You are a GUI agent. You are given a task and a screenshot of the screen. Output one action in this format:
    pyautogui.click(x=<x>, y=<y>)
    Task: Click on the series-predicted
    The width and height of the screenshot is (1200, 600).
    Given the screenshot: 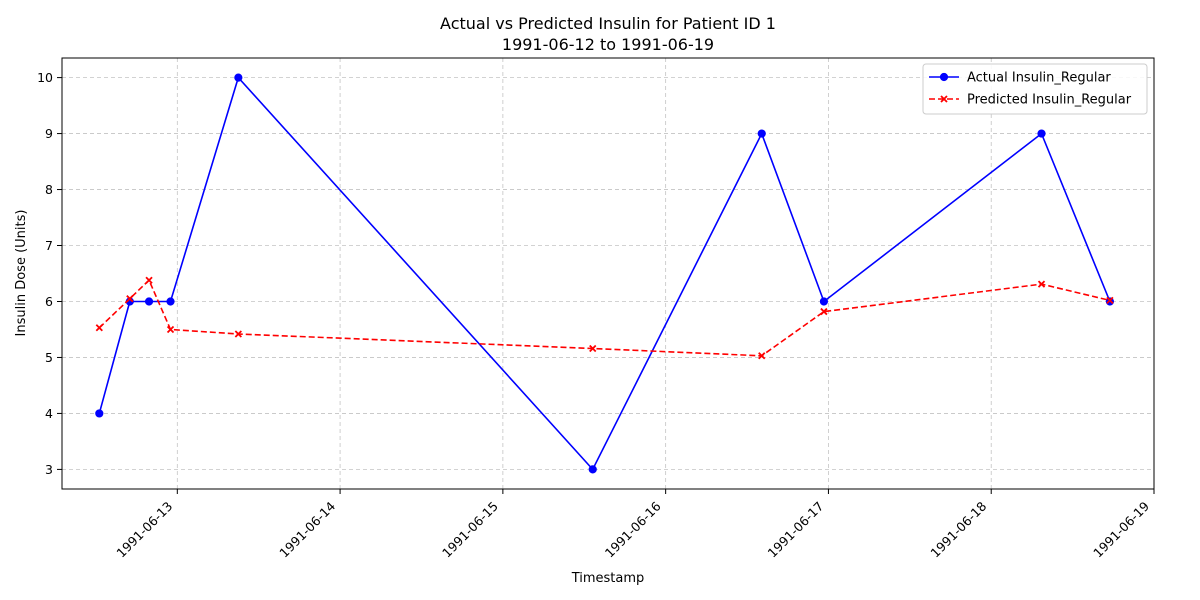 What is the action you would take?
    pyautogui.click(x=604, y=318)
    